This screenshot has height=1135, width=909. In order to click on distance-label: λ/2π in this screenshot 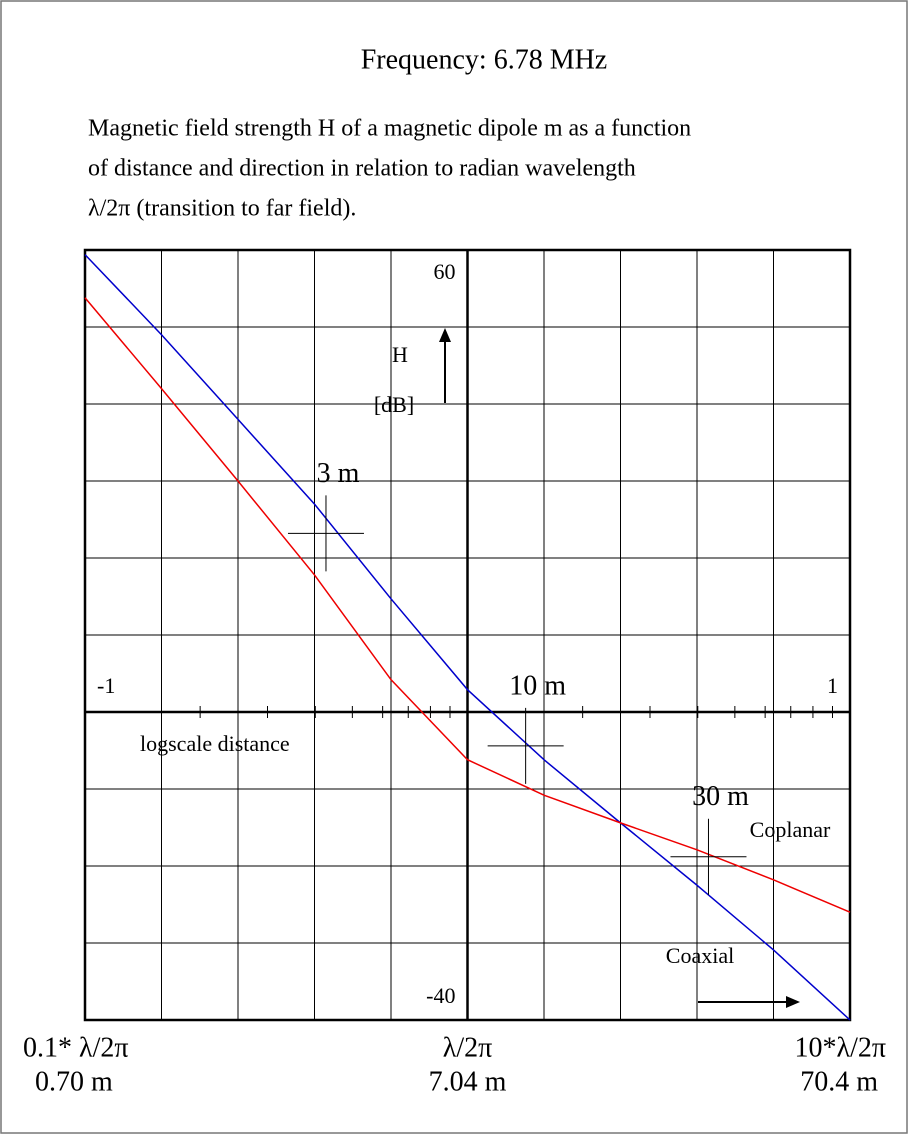, I will do `click(468, 1047)`.